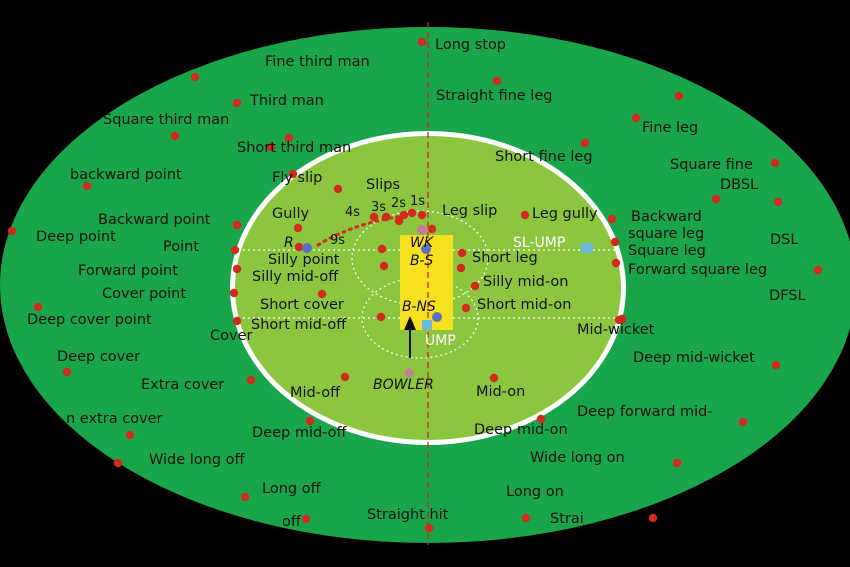 This screenshot has height=567, width=850. Describe the element at coordinates (670, 128) in the screenshot. I see `position-label-fine-leg-5: Fine leg` at that location.